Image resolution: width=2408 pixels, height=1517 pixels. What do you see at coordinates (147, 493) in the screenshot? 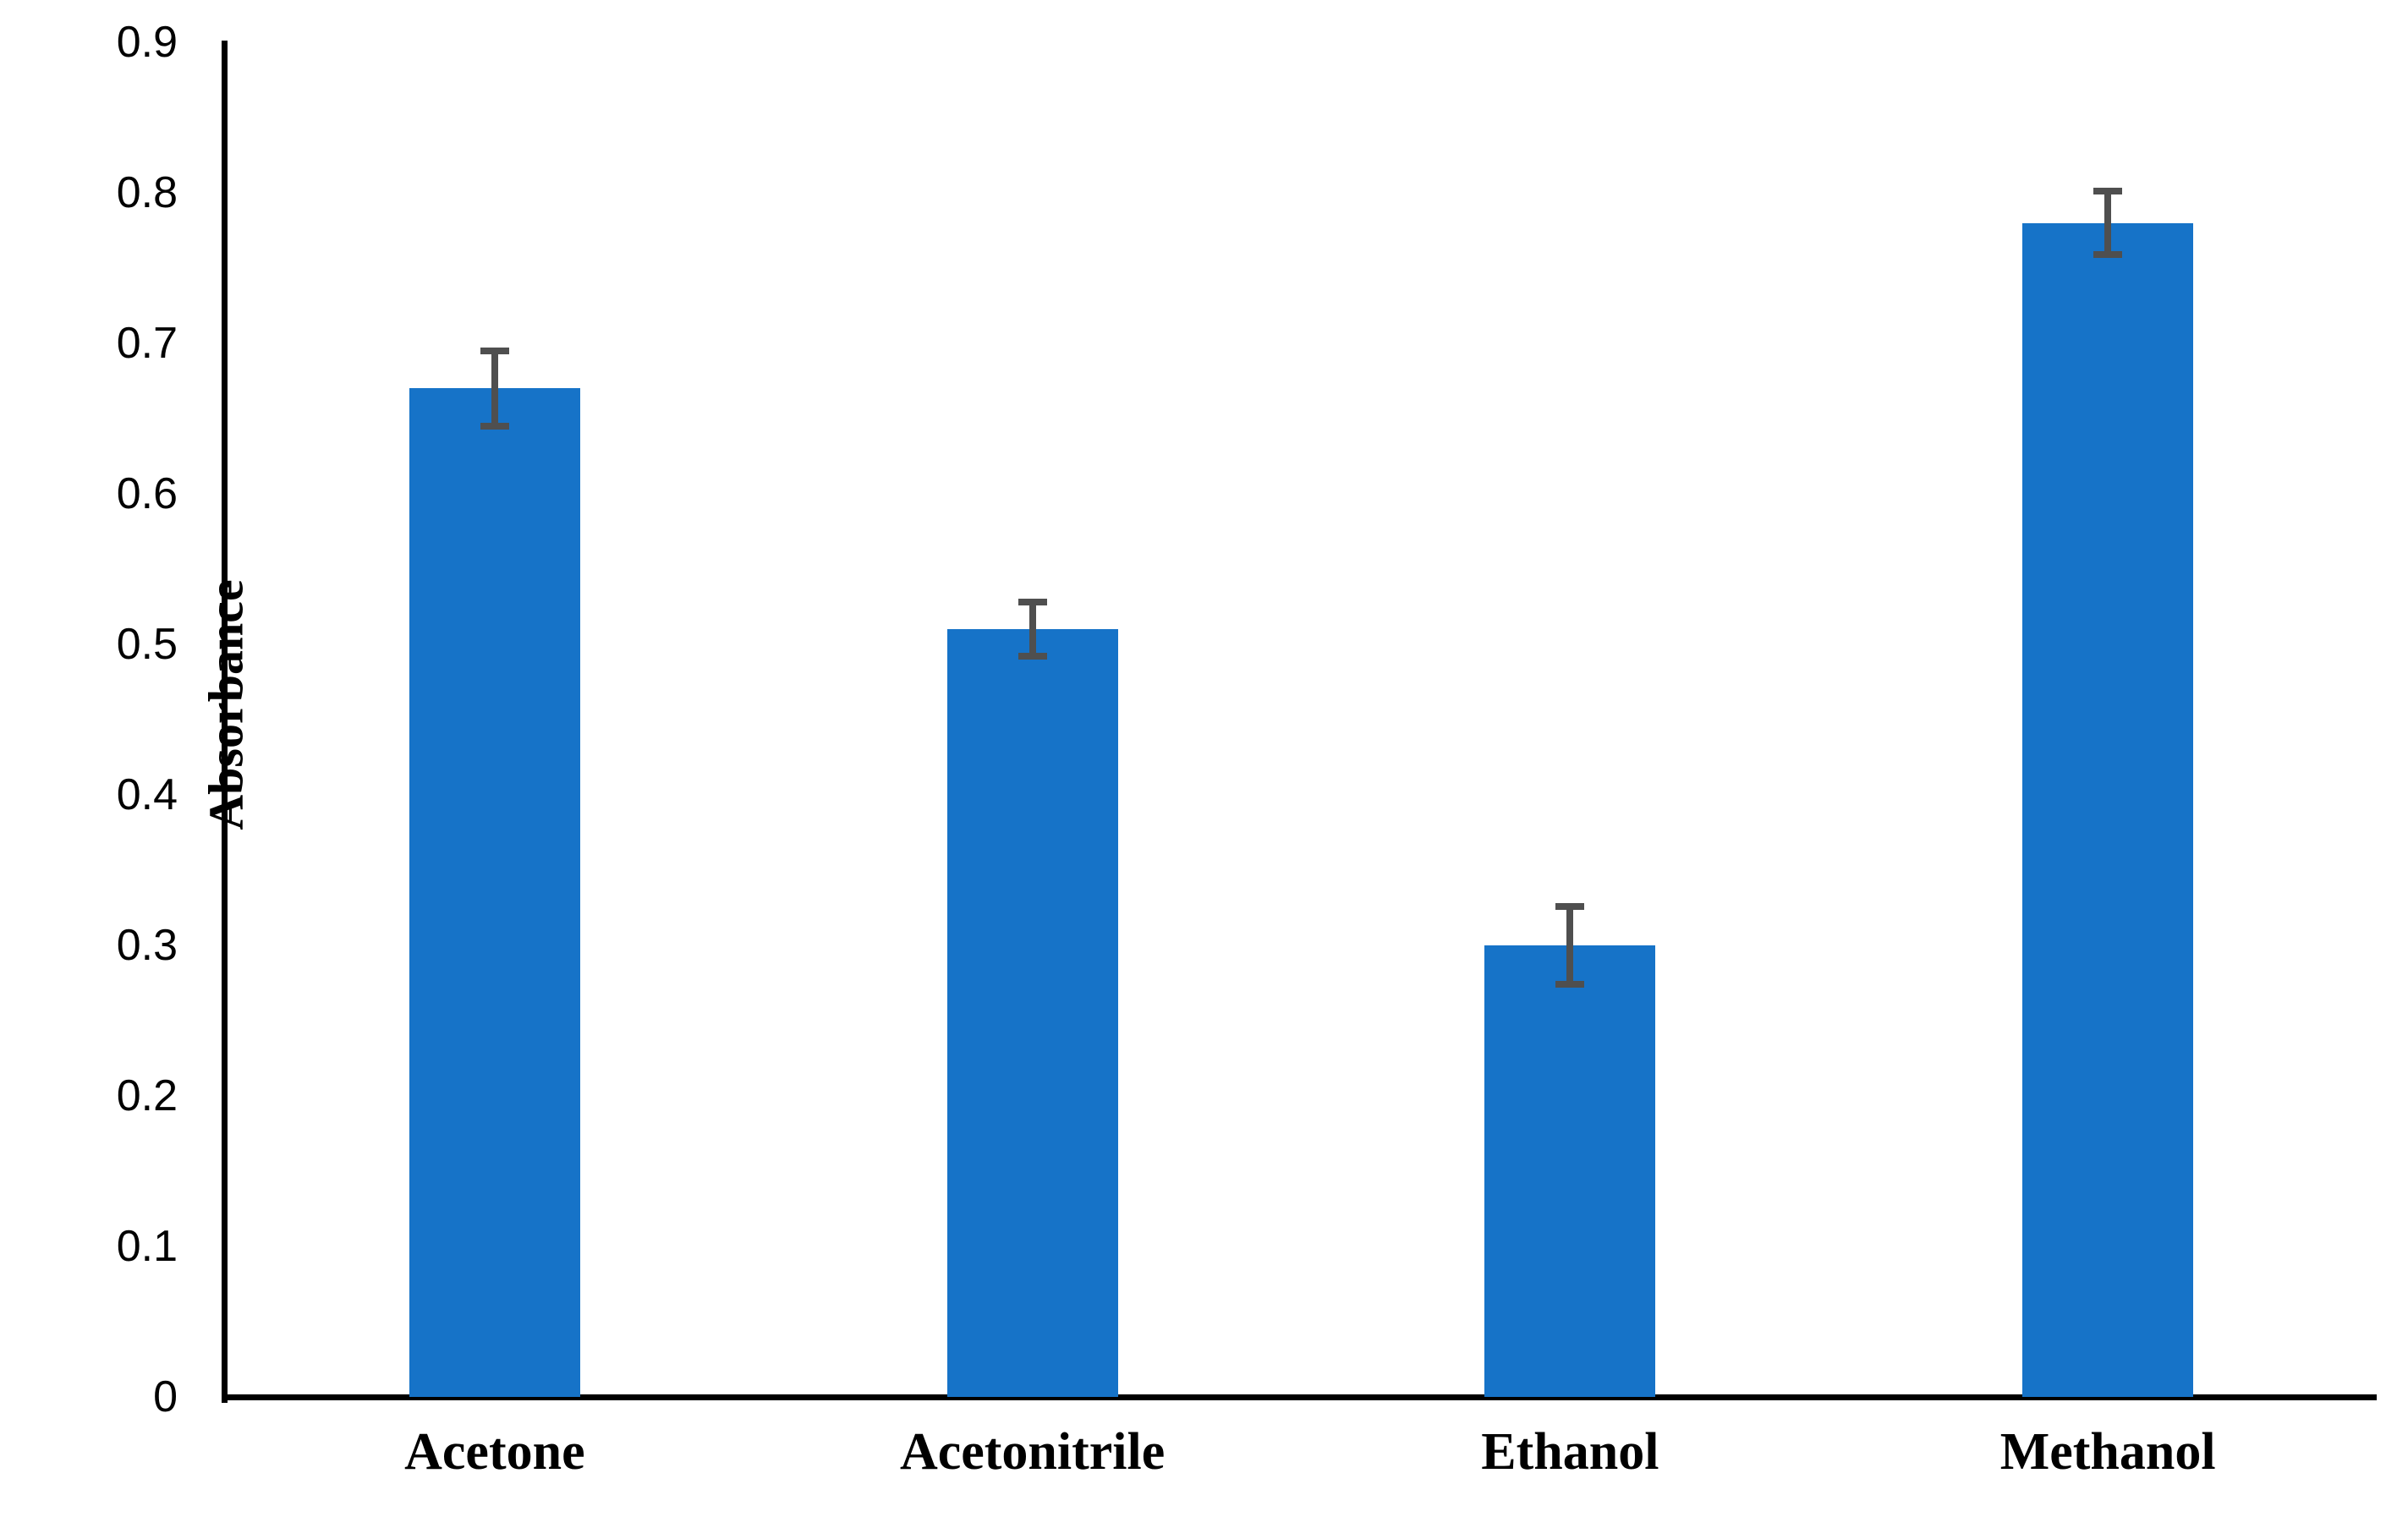
I see `y-tick-label: 0.6` at bounding box center [147, 493].